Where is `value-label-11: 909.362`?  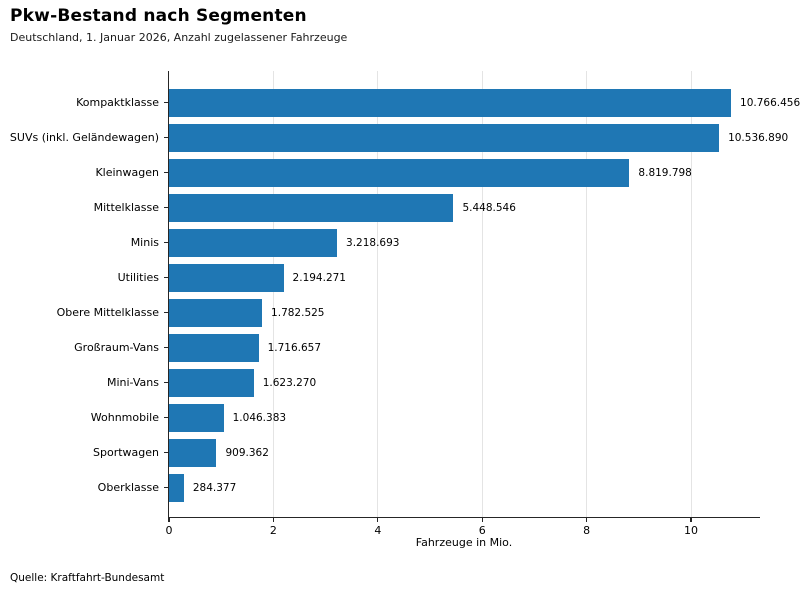
value-label-11: 909.362 is located at coordinates (247, 452).